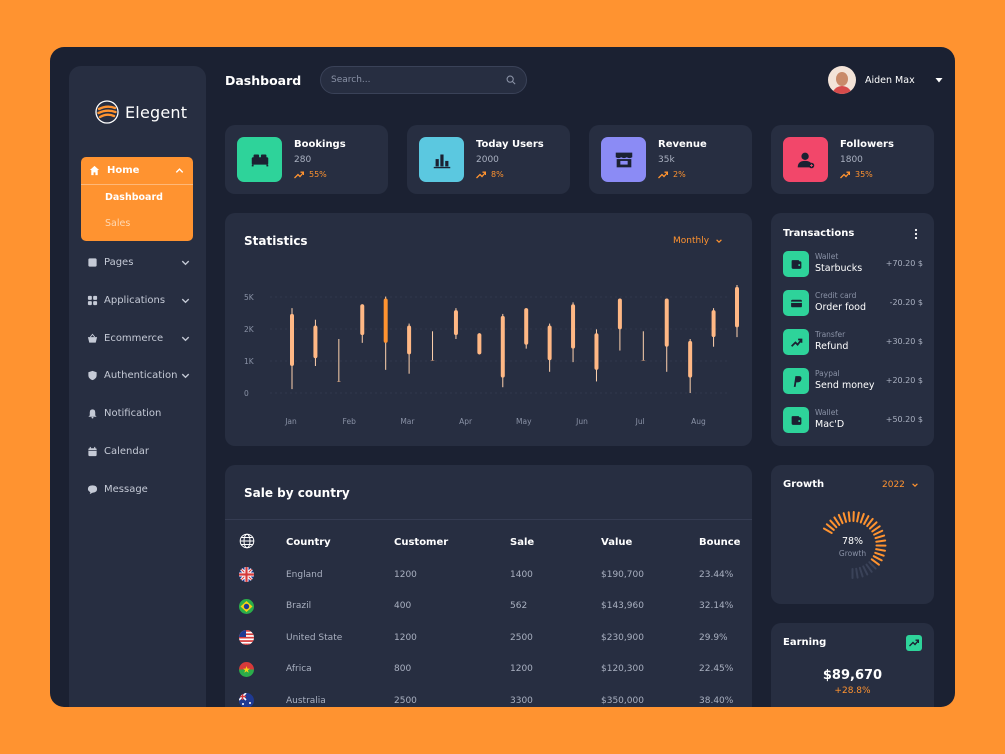 This screenshot has width=1005, height=754. Describe the element at coordinates (904, 341) in the screenshot. I see `transaction-amount: +30.20 $` at that location.